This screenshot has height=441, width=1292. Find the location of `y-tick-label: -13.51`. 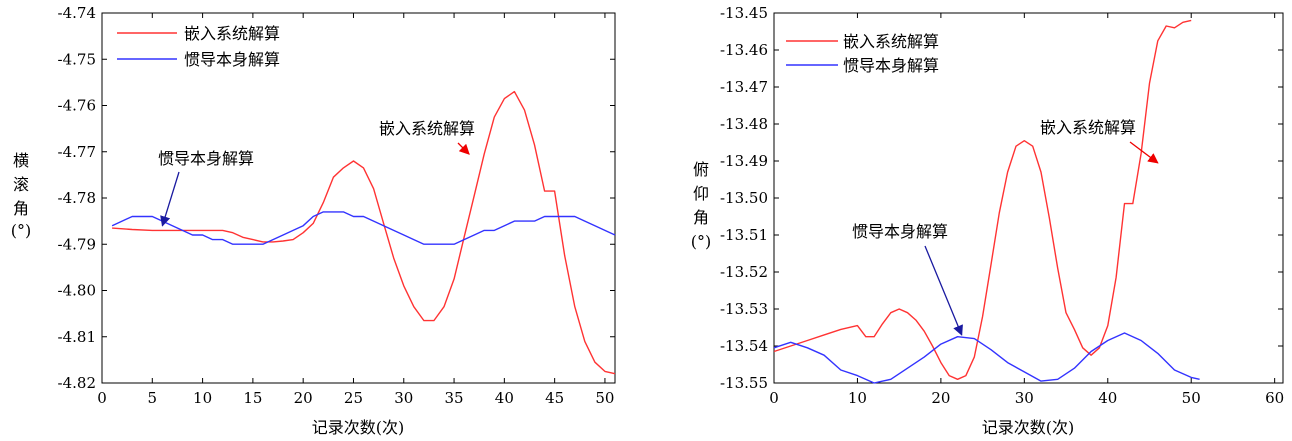

y-tick-label: -13.51 is located at coordinates (744, 235).